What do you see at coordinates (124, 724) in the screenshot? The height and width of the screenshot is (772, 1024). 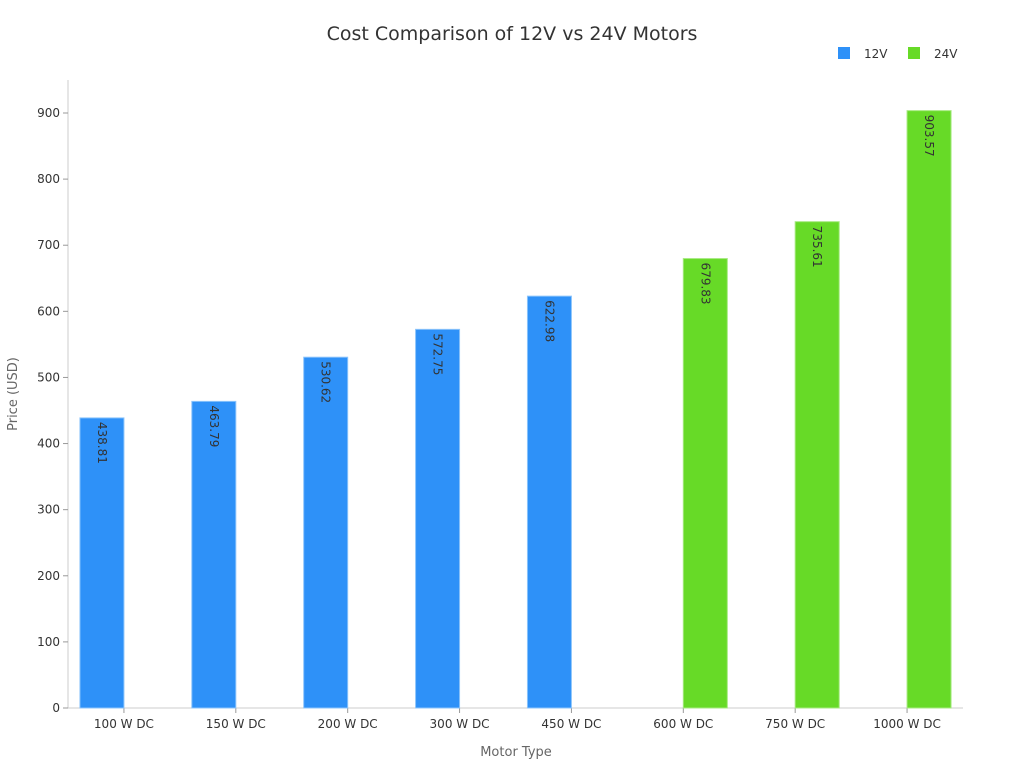 I see `x-tick-label: 100 W DC` at bounding box center [124, 724].